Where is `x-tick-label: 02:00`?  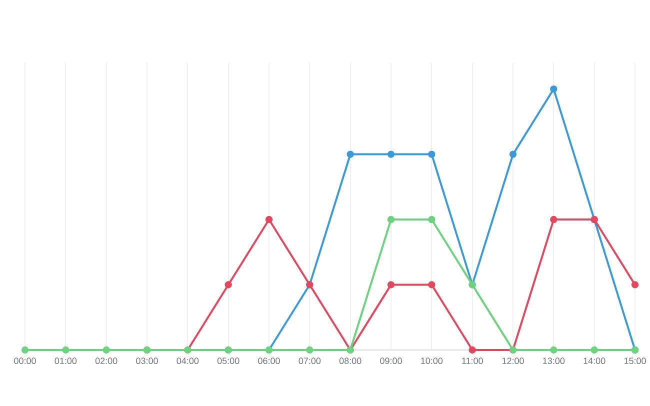 x-tick-label: 02:00 is located at coordinates (106, 361).